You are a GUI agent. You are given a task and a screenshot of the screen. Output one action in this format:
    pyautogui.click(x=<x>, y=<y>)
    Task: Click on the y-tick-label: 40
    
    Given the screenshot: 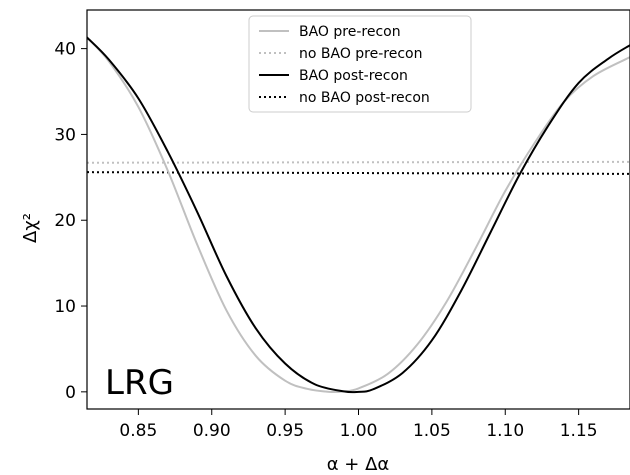 What is the action you would take?
    pyautogui.click(x=65, y=50)
    